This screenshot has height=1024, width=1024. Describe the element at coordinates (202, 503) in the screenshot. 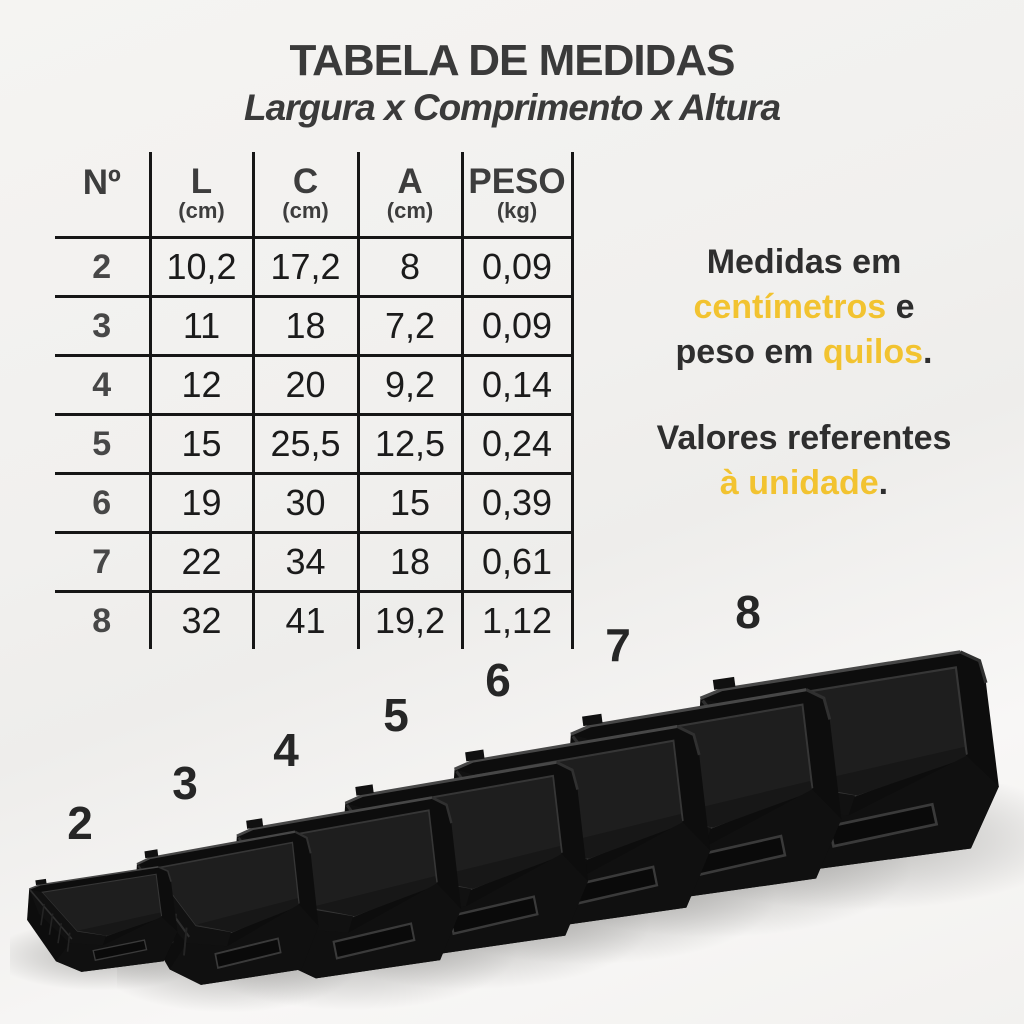

I see `value-cell: 19` at that location.